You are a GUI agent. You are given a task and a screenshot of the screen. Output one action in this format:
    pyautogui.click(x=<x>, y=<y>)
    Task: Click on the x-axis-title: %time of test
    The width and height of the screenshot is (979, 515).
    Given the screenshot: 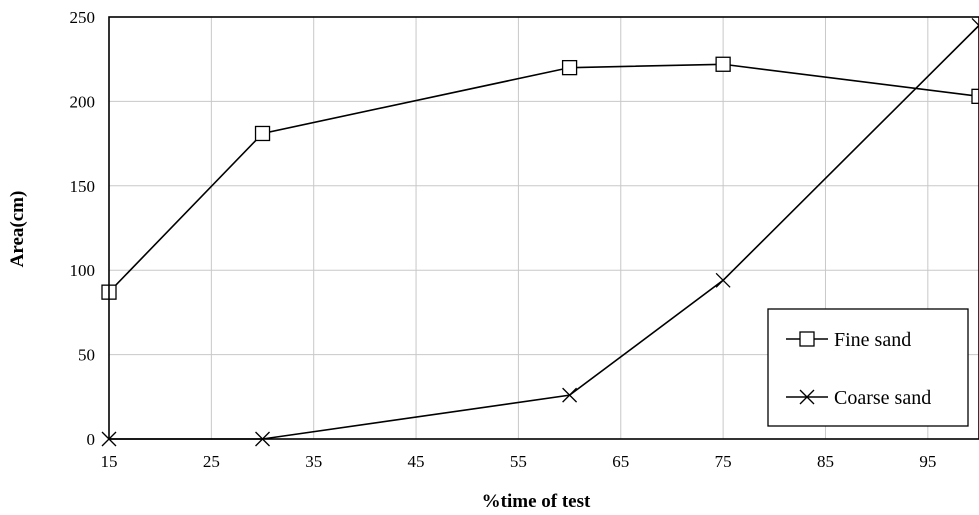 What is the action you would take?
    pyautogui.click(x=536, y=501)
    